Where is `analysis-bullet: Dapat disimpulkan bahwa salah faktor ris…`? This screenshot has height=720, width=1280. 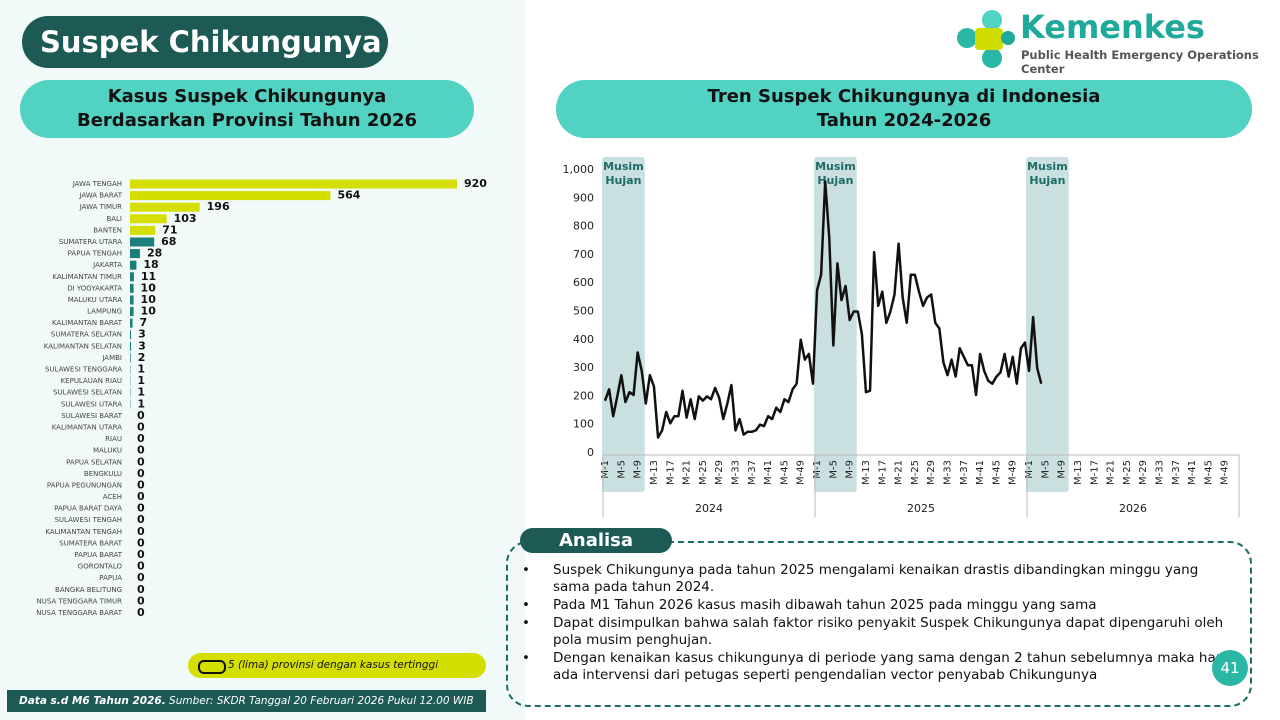 analysis-bullet: Dapat disimpulkan bahwa salah faktor ris… is located at coordinates (879, 632).